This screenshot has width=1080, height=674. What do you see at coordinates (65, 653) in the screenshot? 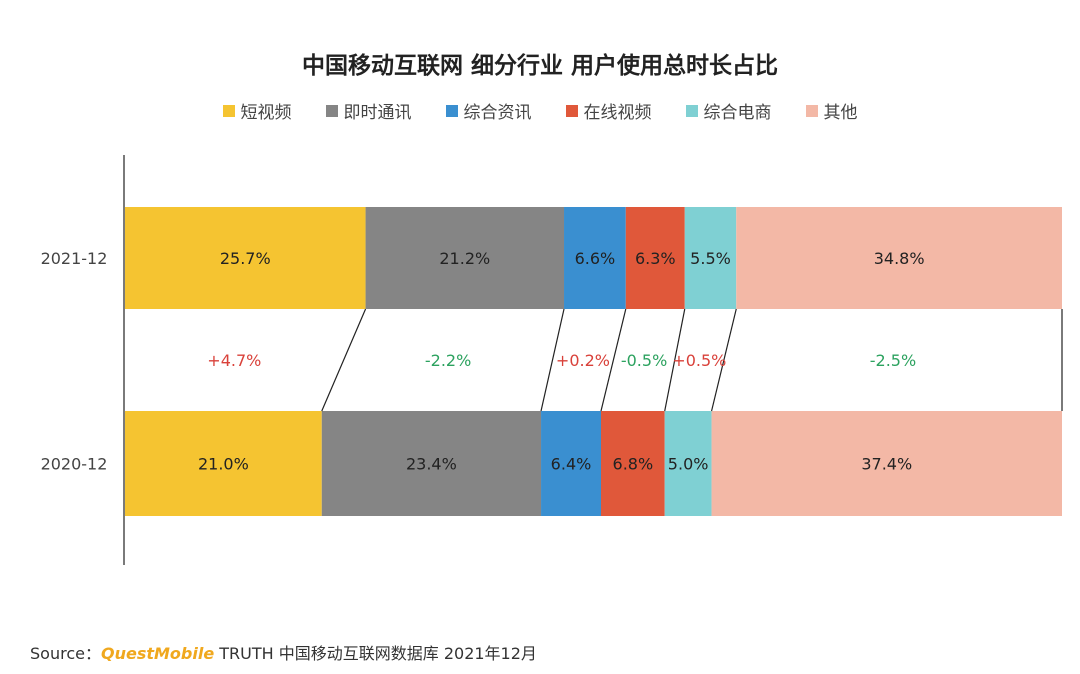
I see `source-prefix: Source：` at bounding box center [65, 653].